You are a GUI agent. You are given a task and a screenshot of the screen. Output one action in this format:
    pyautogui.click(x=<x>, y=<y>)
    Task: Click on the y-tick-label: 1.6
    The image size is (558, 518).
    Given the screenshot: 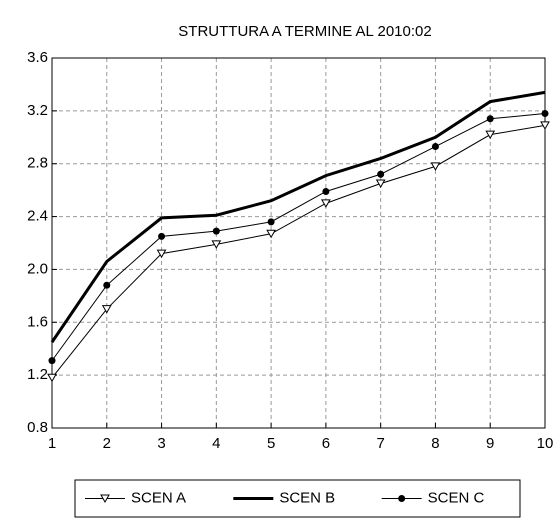 What is the action you would take?
    pyautogui.click(x=37, y=321)
    